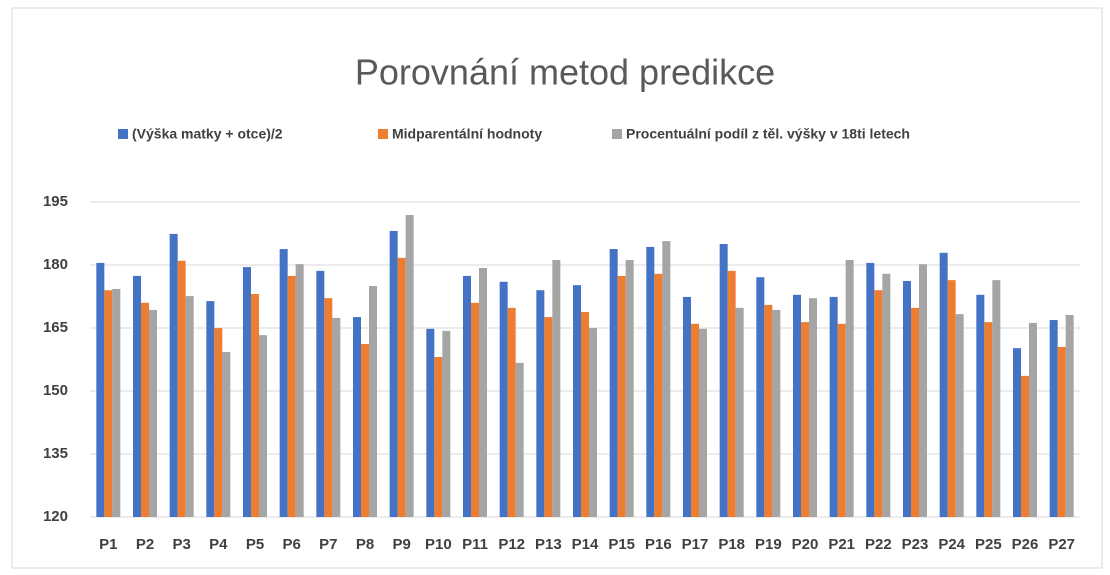 This screenshot has width=1110, height=575. I want to click on x-tick-label: P21, so click(841, 544).